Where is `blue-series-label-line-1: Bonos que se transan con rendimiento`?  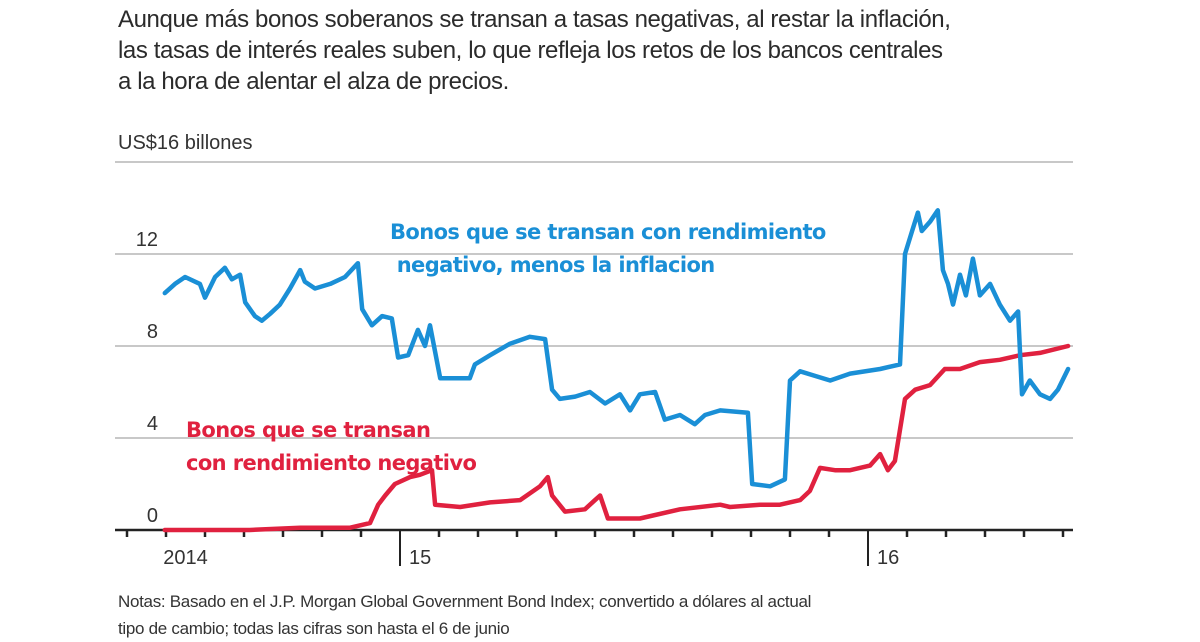
blue-series-label-line-1: Bonos que se transan con rendimiento is located at coordinates (608, 232).